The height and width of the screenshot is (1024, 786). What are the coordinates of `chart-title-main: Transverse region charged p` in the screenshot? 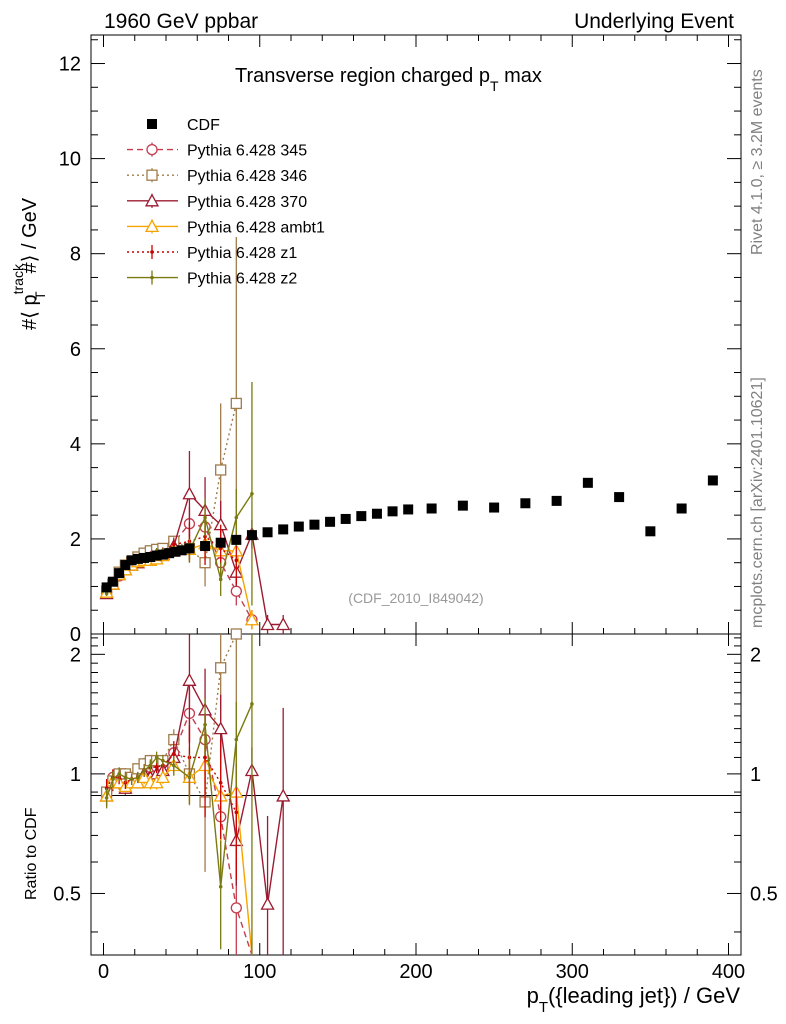 It's located at (362, 76).